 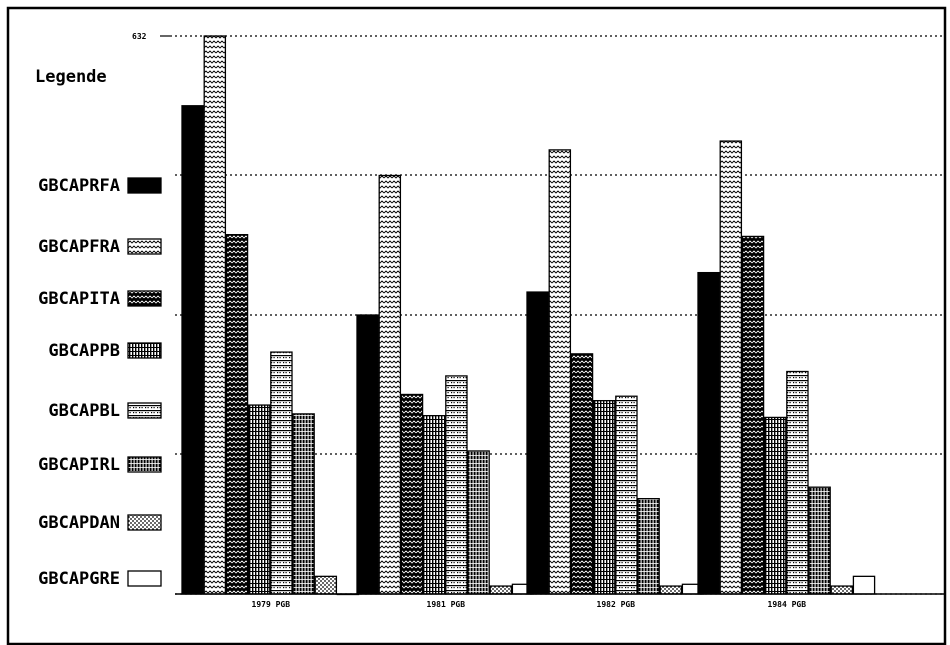 I want to click on x-tick-label: 1981 PGB, so click(x=446, y=604).